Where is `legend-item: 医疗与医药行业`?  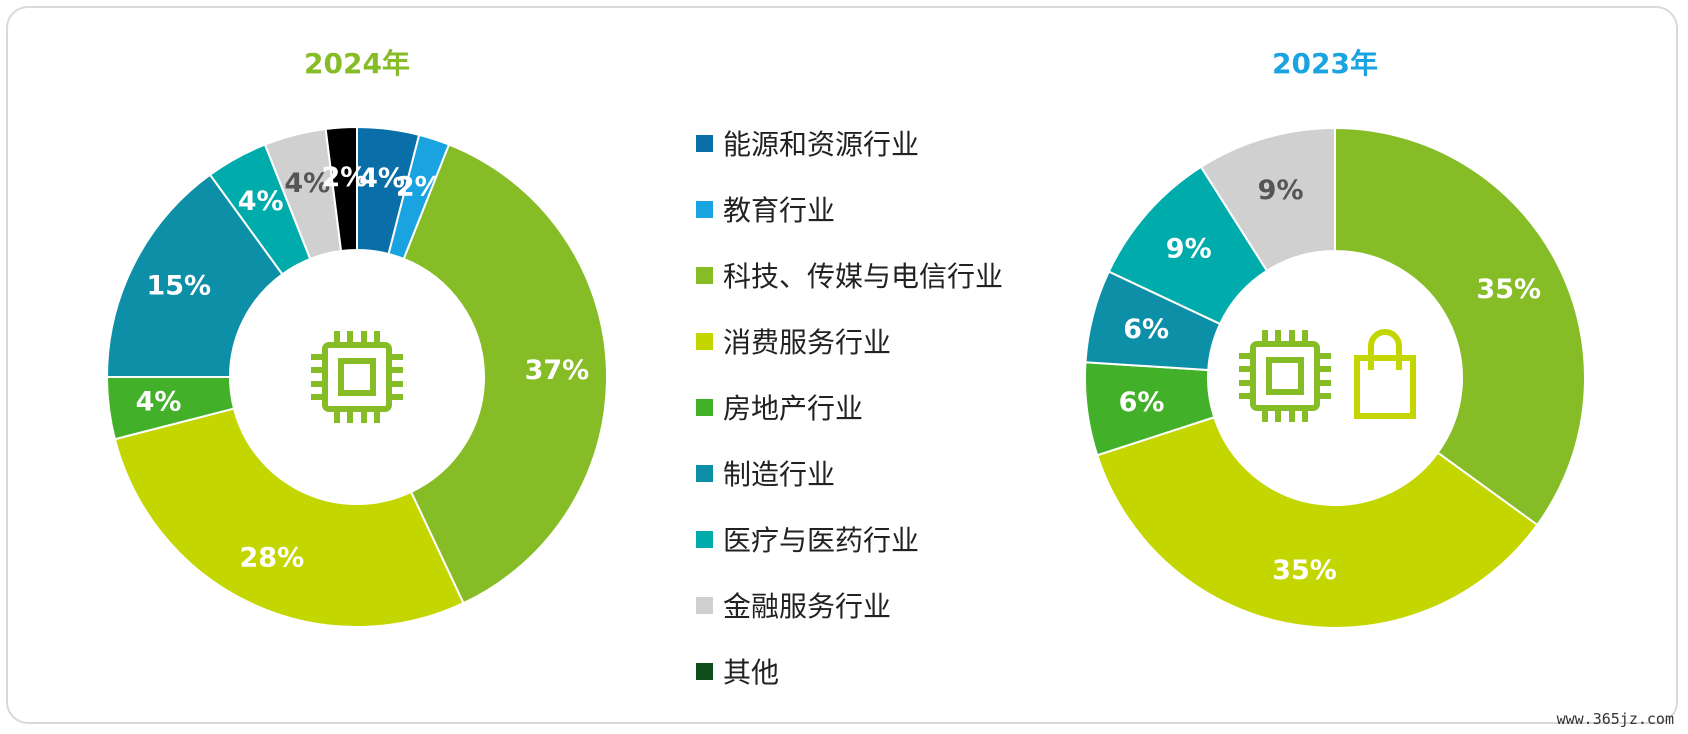 legend-item: 医疗与医药行业 is located at coordinates (849, 539).